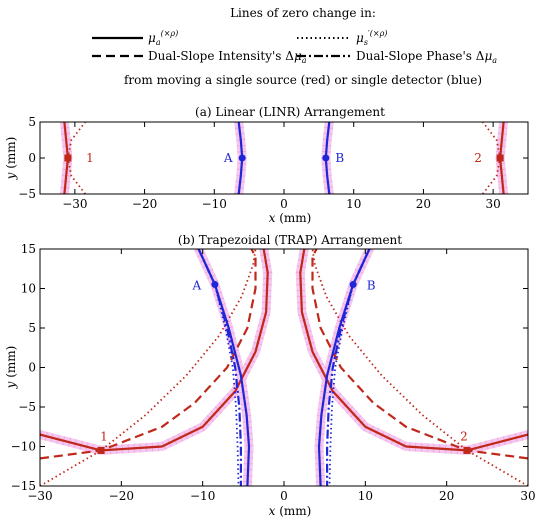  What do you see at coordinates (11, 159) in the screenshot?
I see `panel-linr-ylabel: y (mm)` at bounding box center [11, 159].